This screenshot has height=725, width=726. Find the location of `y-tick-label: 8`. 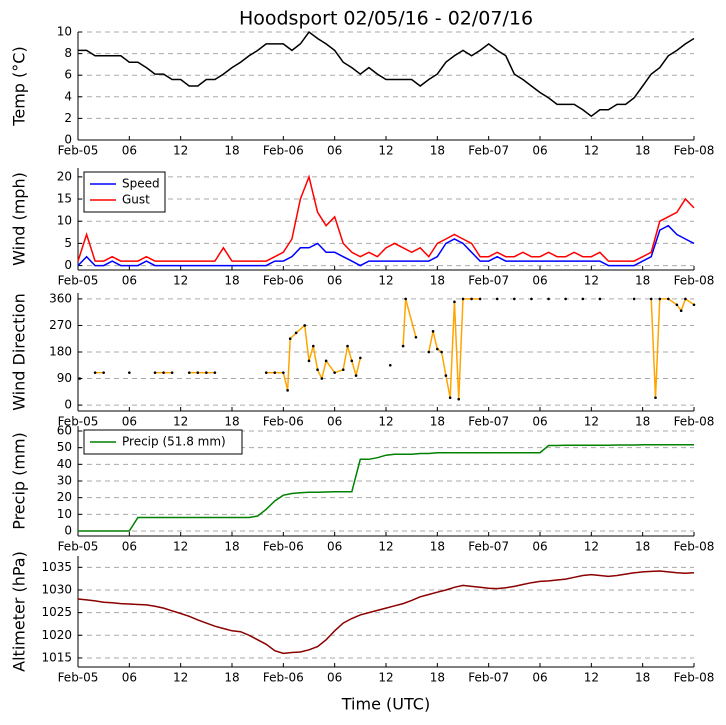

y-tick-label: 8 is located at coordinates (68, 53).